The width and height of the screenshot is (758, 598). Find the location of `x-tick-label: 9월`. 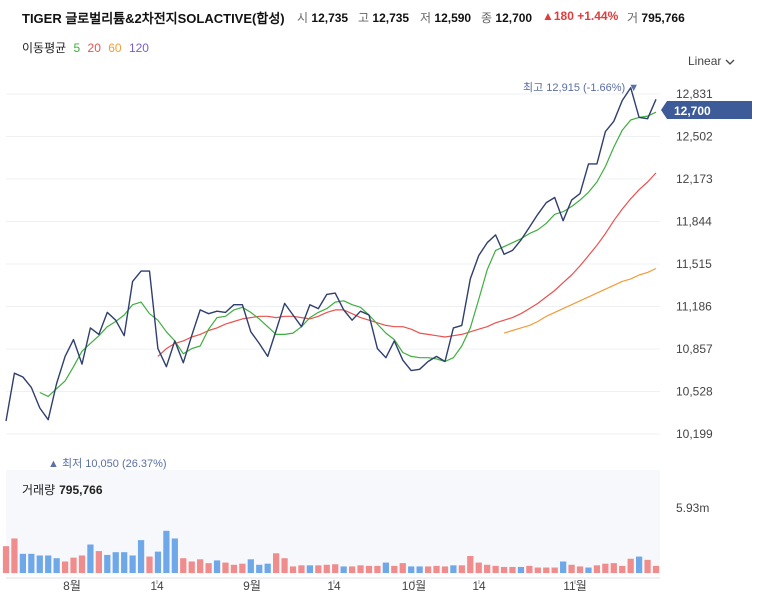

x-tick-label: 9월 is located at coordinates (252, 586).